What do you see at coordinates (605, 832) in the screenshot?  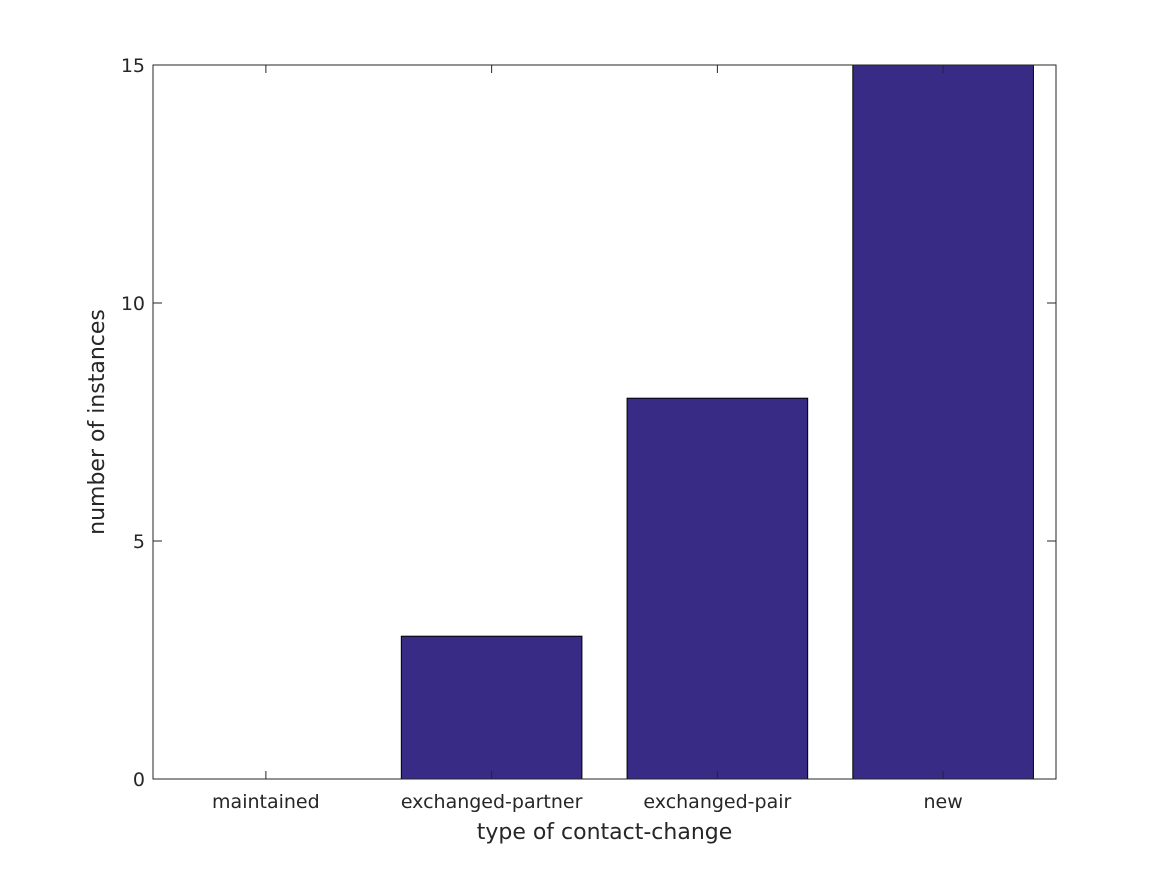 I see `x-axis-label: type of contact-change` at bounding box center [605, 832].